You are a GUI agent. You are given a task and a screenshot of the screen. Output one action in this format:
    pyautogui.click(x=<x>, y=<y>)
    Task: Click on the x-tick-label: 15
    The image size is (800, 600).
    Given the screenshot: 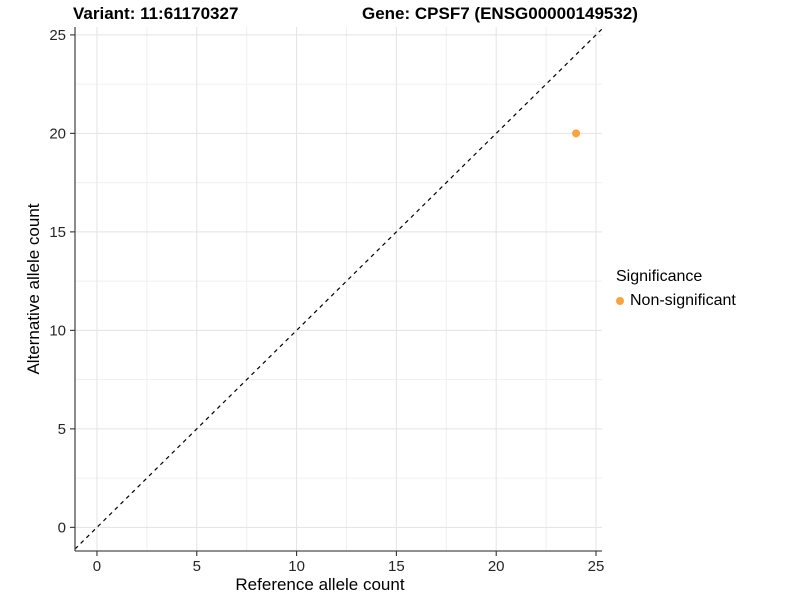 What is the action you would take?
    pyautogui.click(x=396, y=566)
    